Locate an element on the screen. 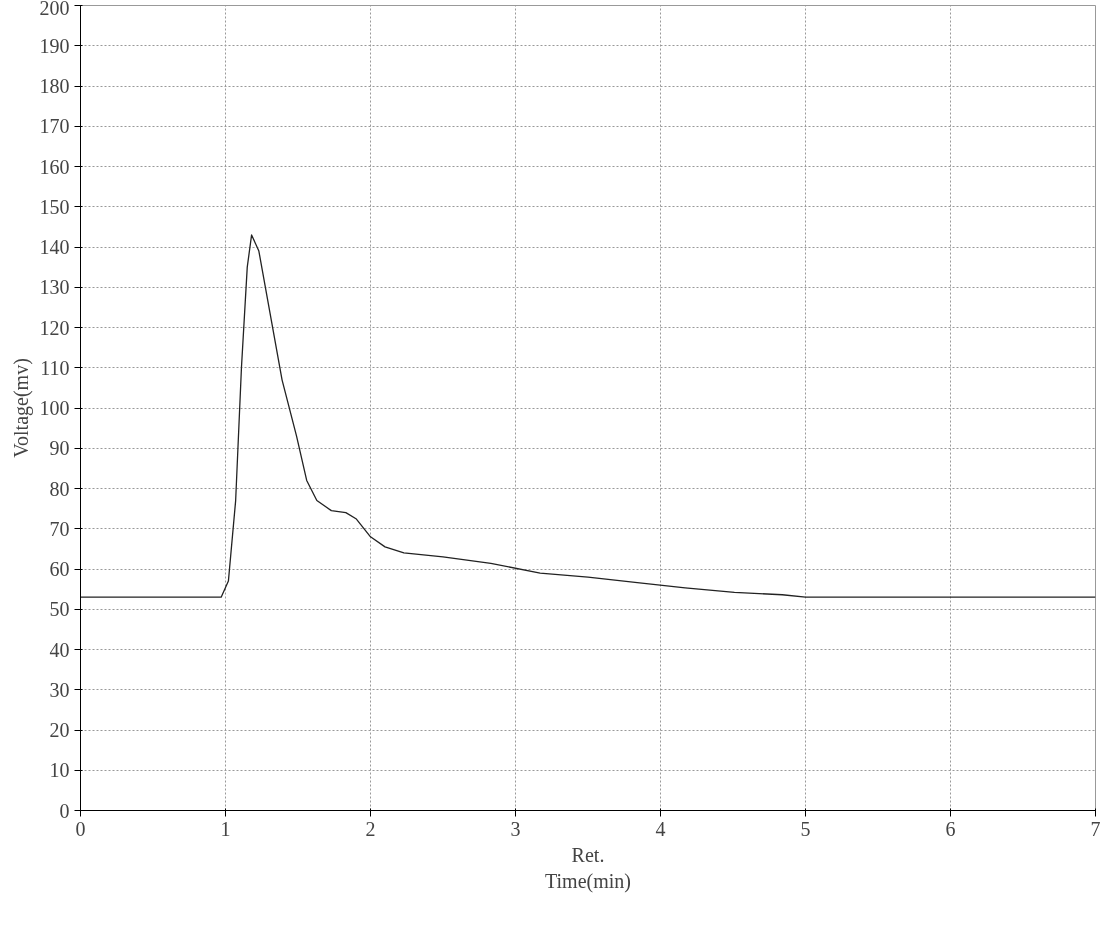  y-tick-label: 150 is located at coordinates (54, 206).